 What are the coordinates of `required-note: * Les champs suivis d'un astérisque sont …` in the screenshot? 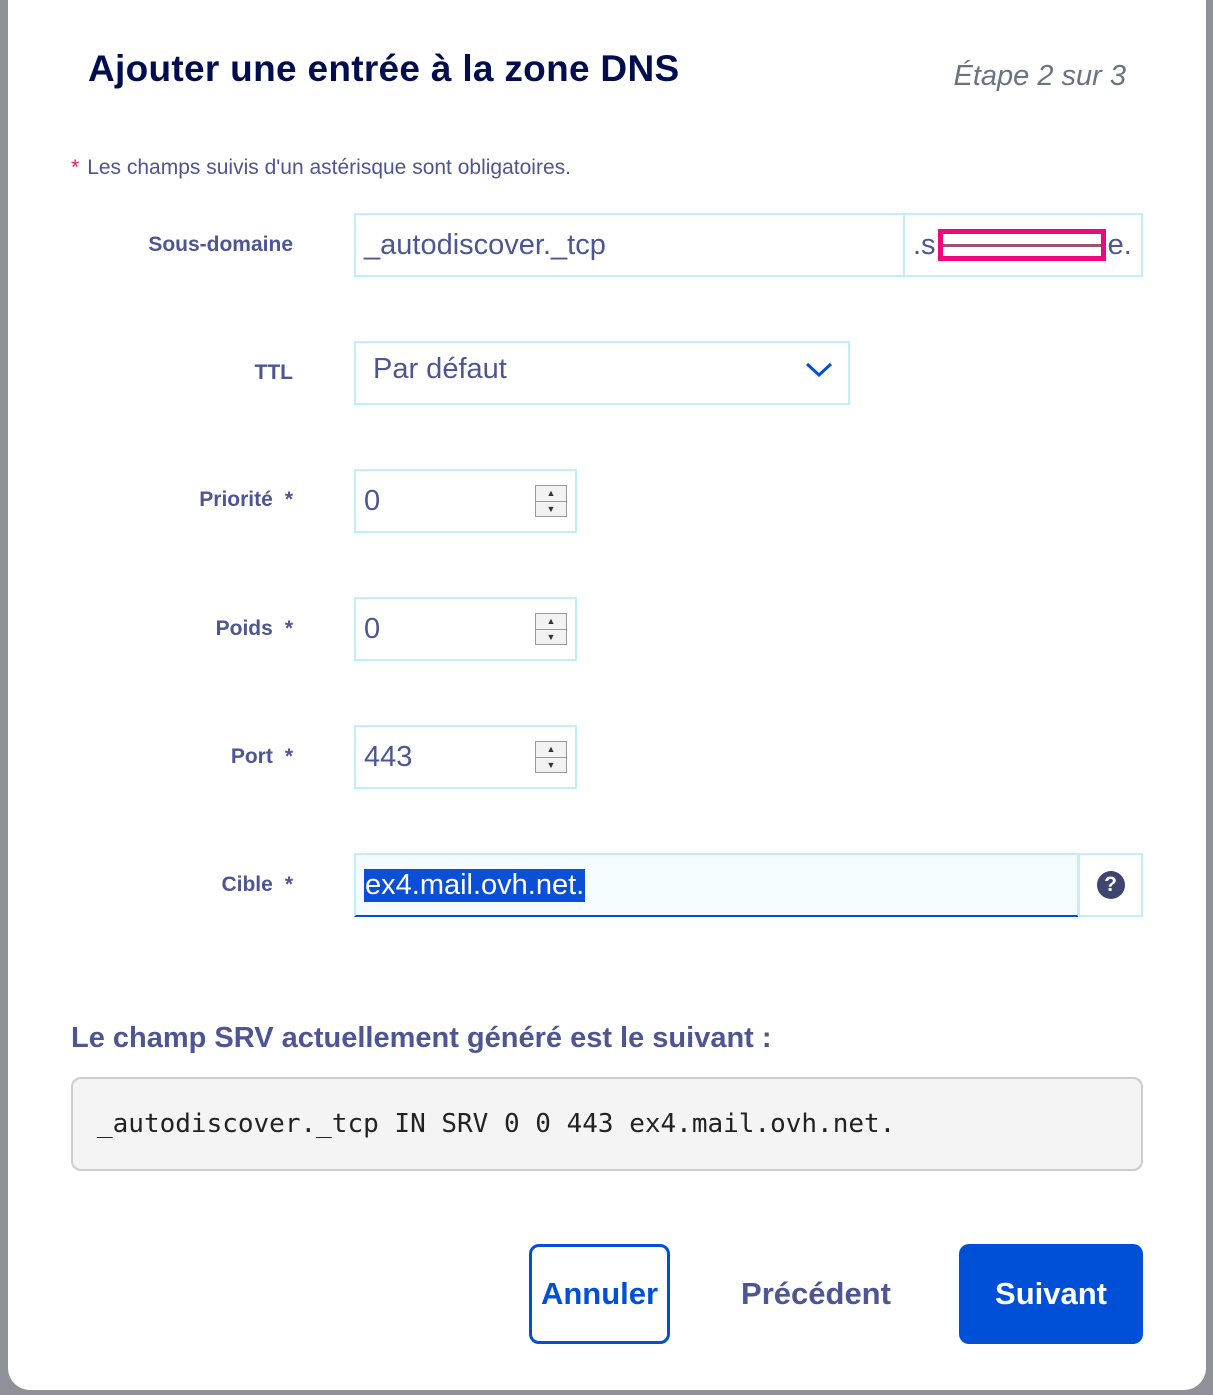 It's located at (321, 168).